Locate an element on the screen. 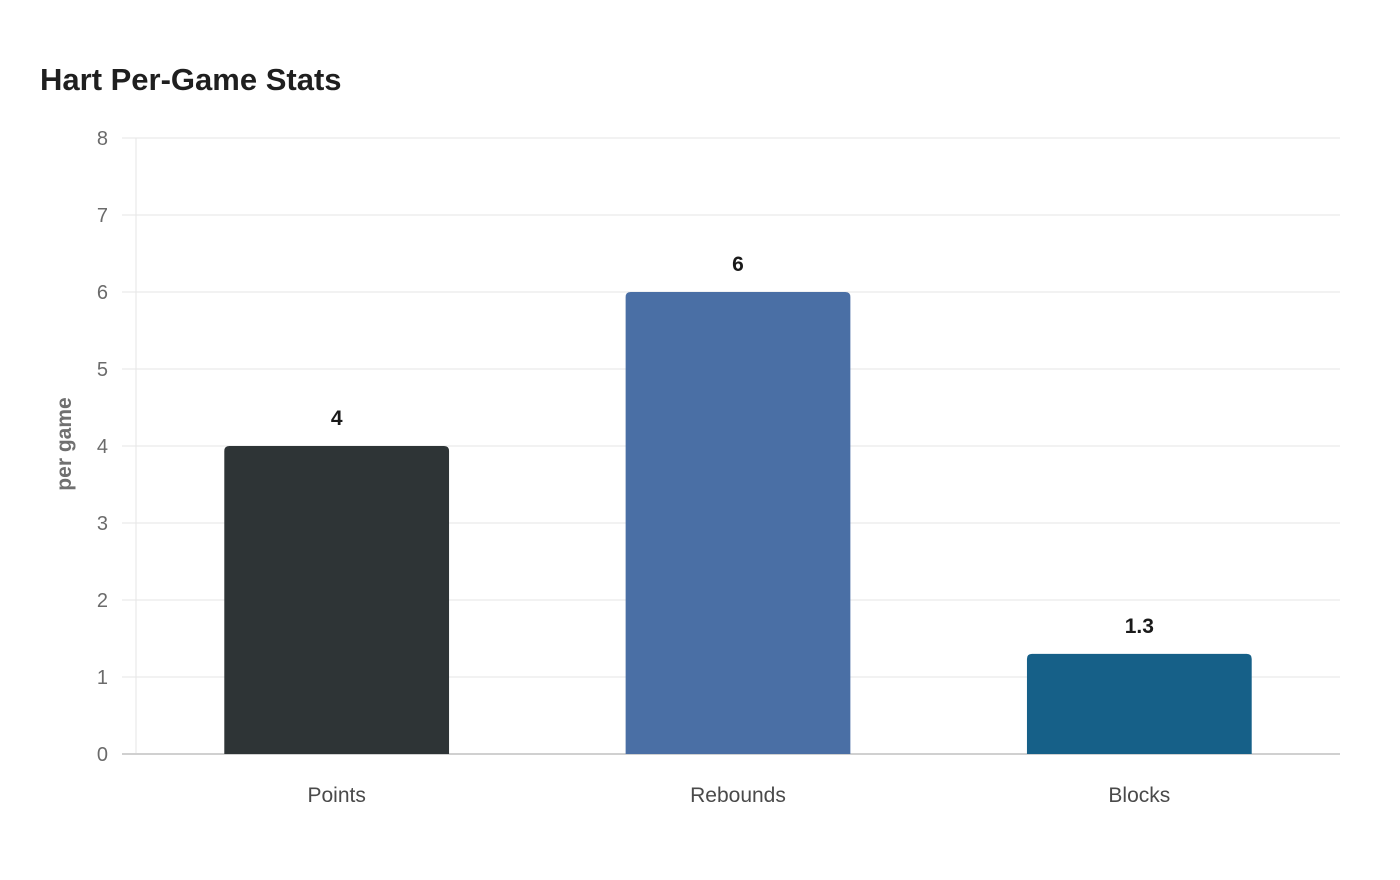 The image size is (1400, 880). y-tick-label: 0 is located at coordinates (102, 755).